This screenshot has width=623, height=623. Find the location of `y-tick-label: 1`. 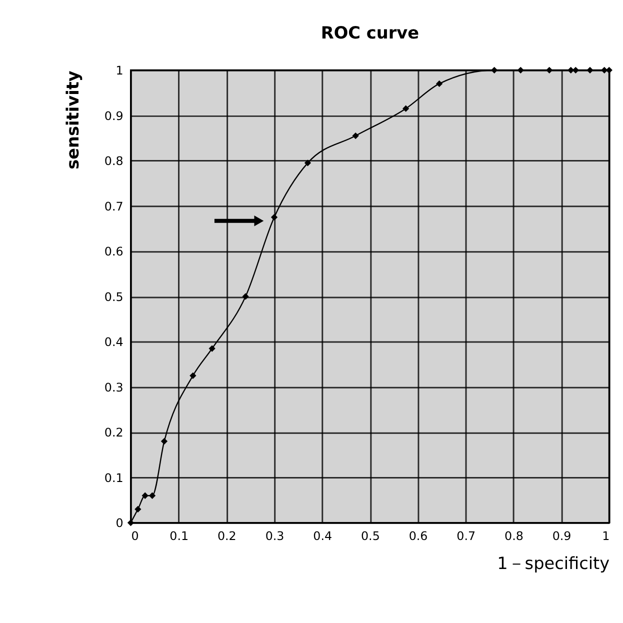

y-tick-label: 1 is located at coordinates (120, 71).